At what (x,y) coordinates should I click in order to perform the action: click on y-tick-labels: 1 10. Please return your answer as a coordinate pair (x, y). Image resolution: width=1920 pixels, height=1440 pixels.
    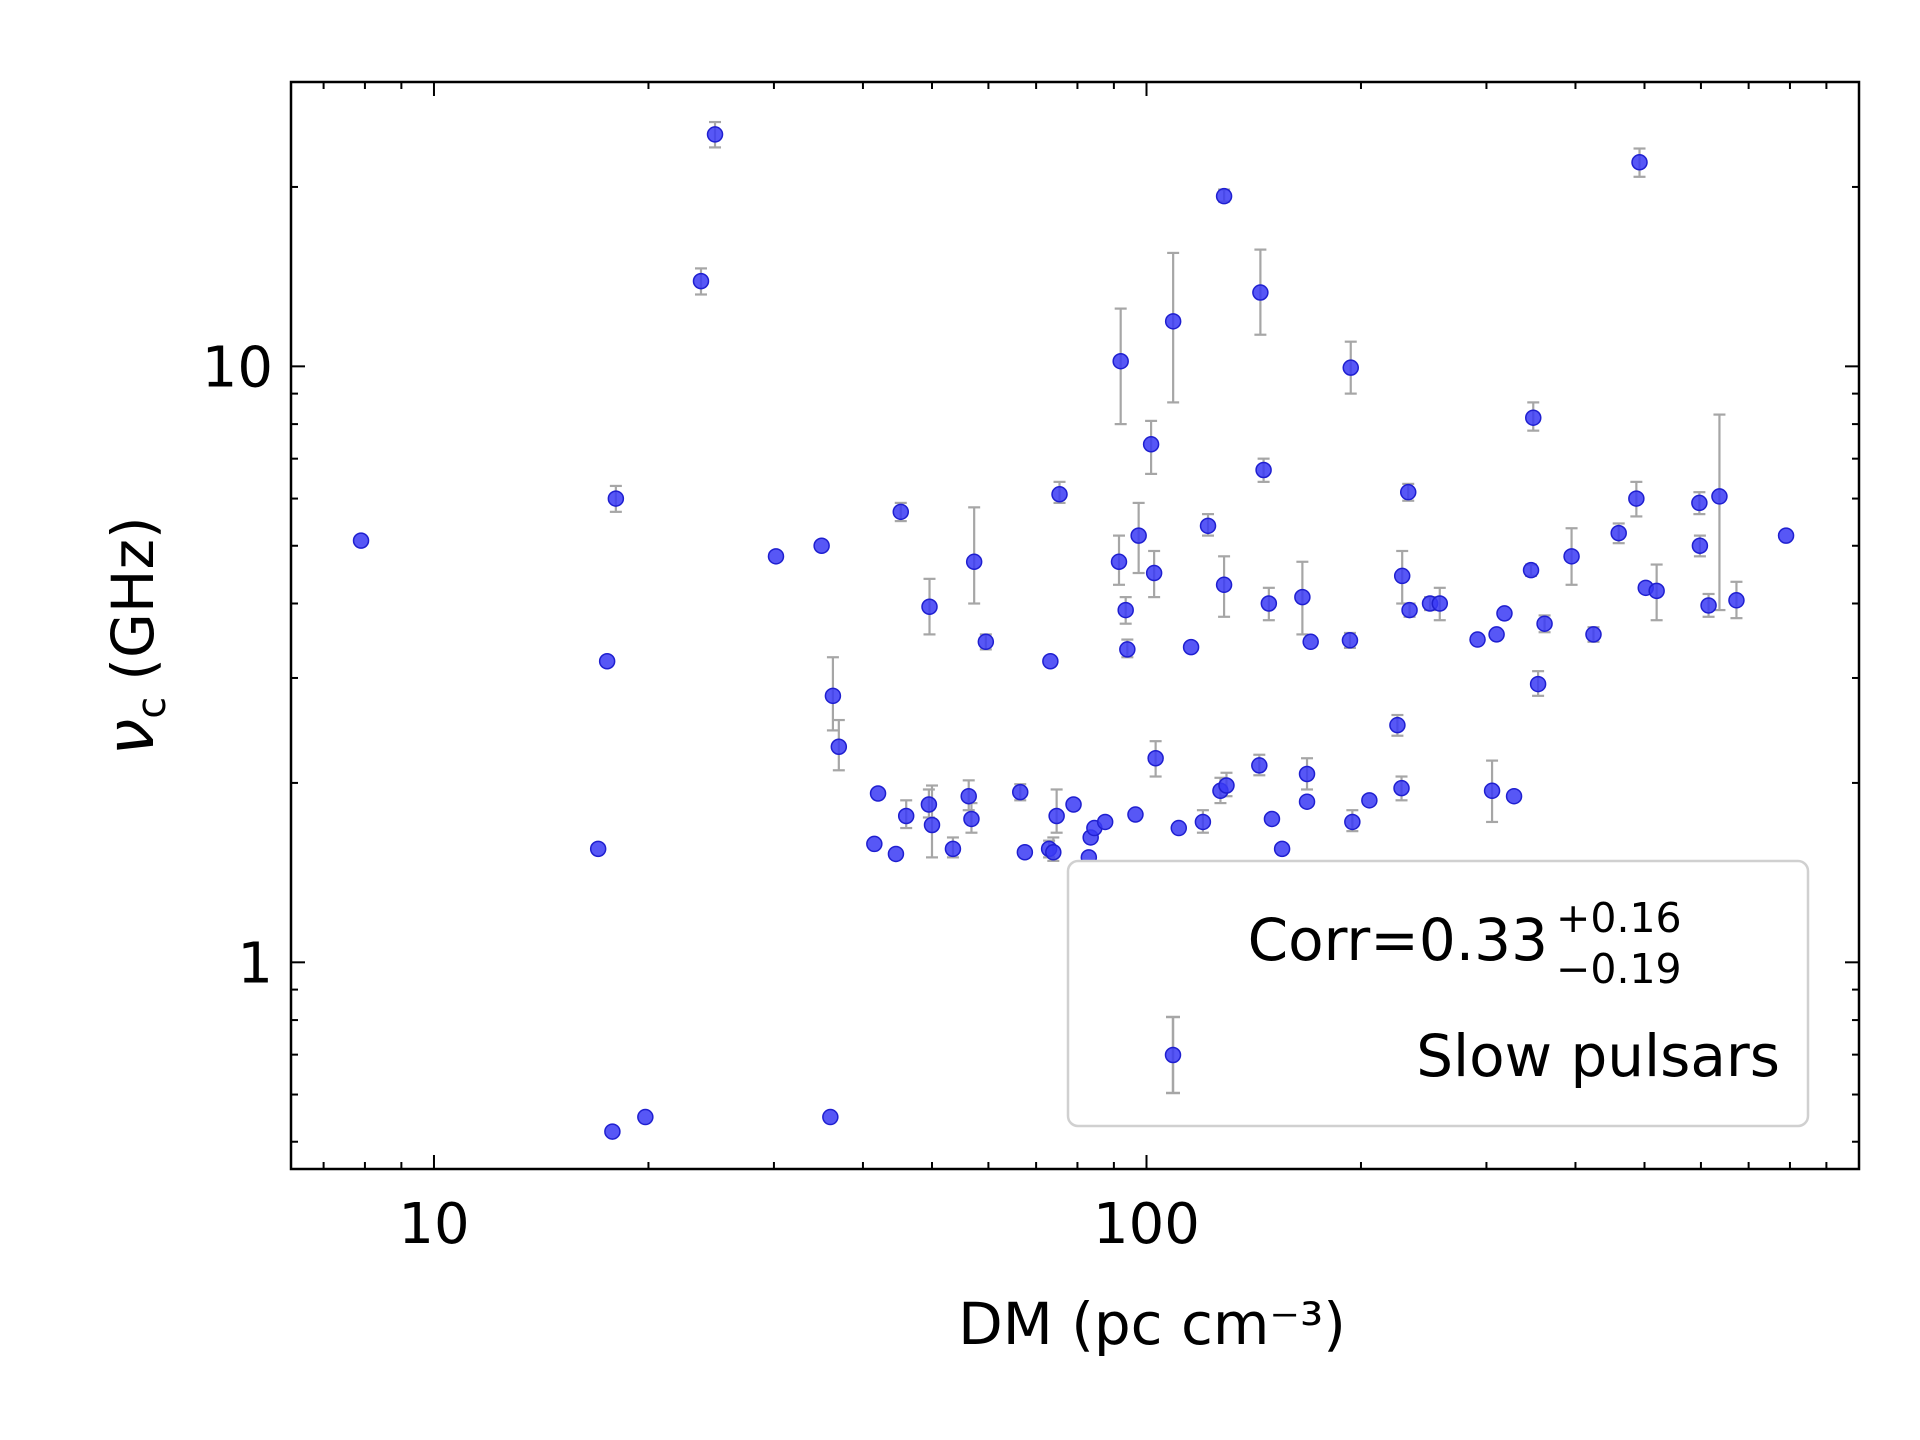
    Looking at the image, I should click on (237, 665).